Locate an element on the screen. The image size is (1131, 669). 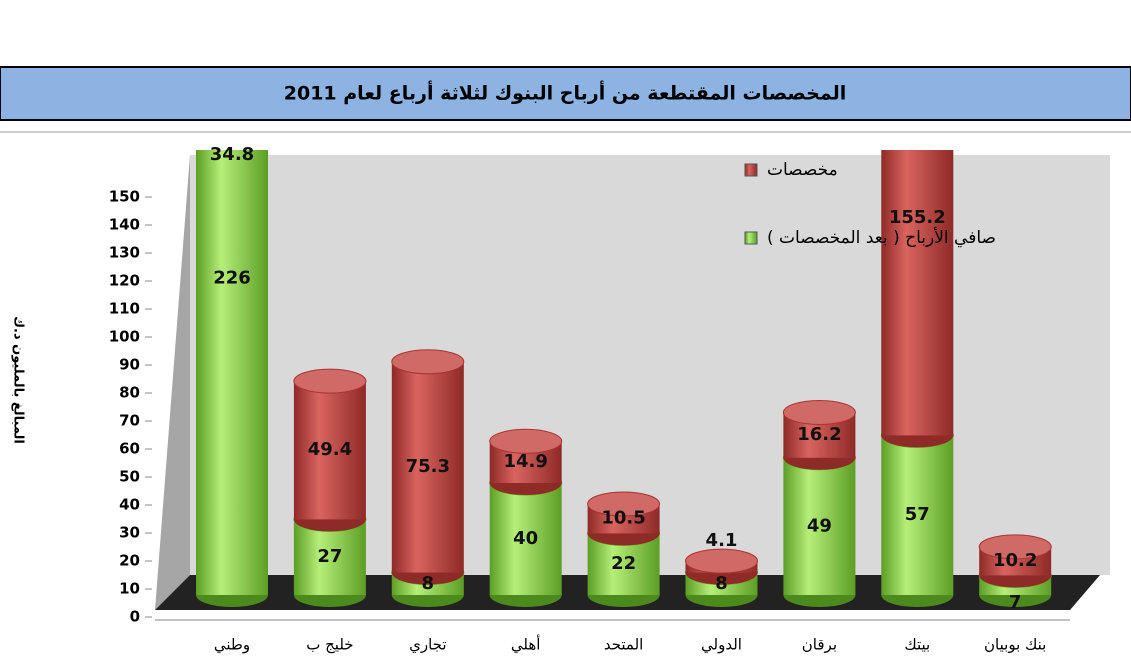
y-tick-label: 70 is located at coordinates (129, 421).